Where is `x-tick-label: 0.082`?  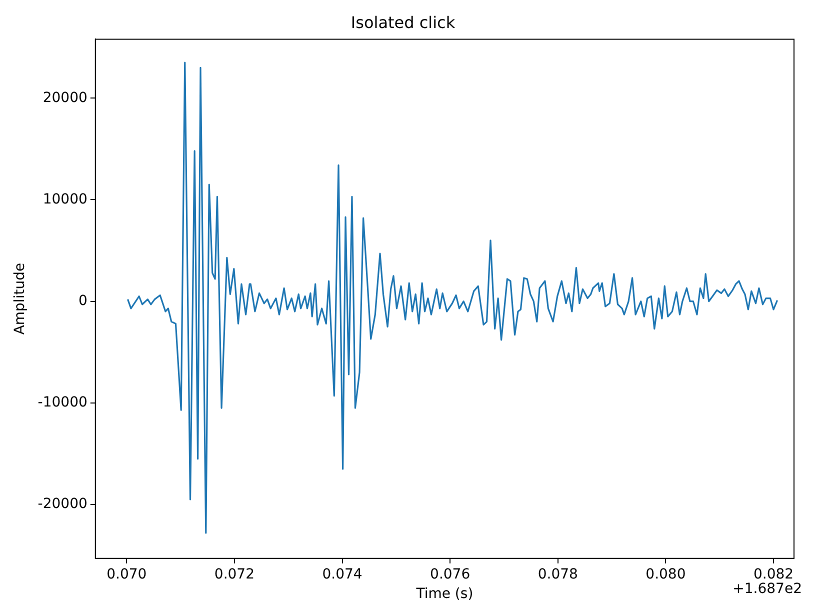
x-tick-label: 0.082 is located at coordinates (773, 574).